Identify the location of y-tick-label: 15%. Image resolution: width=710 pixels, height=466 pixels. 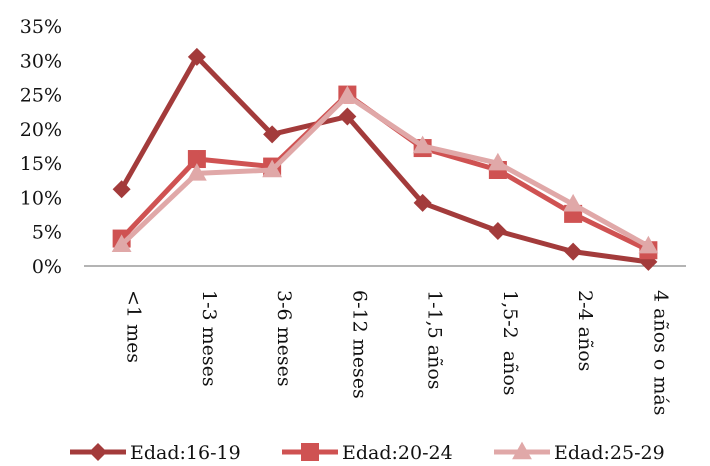
(41, 164).